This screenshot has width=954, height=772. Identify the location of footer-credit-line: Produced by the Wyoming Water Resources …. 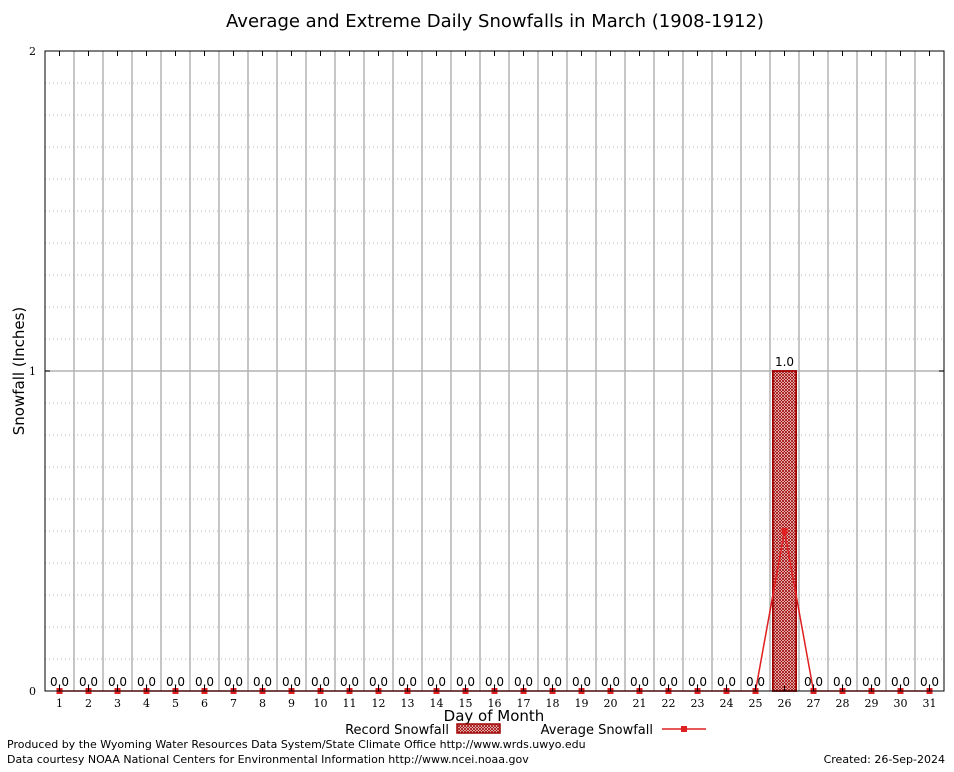
(296, 744).